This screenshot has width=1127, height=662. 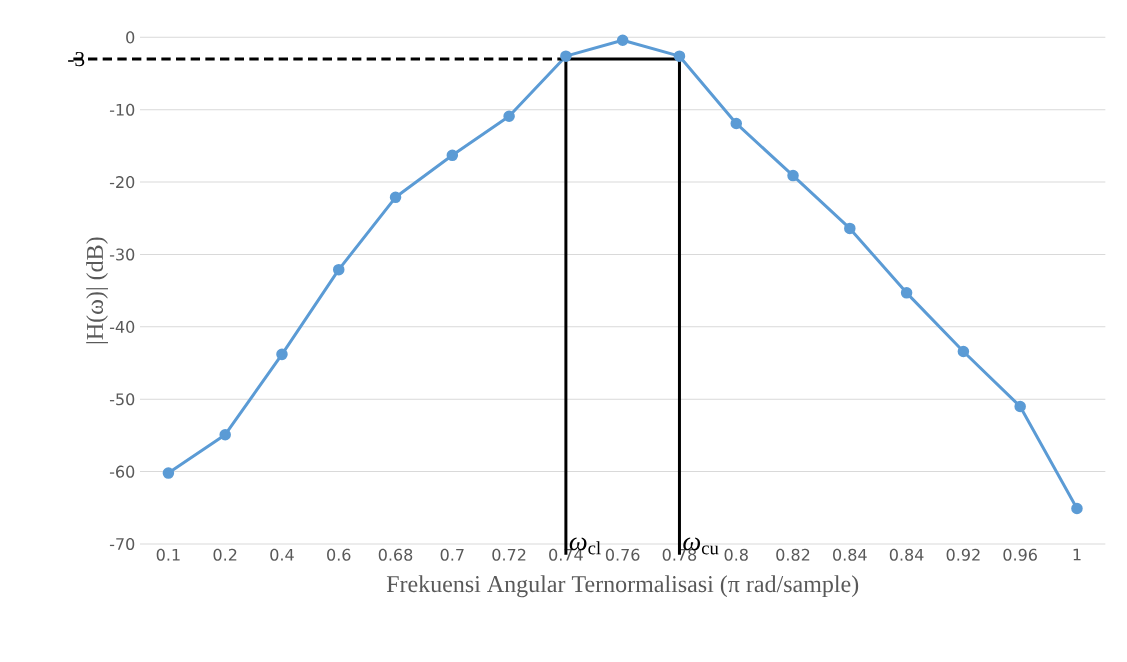 What do you see at coordinates (122, 544) in the screenshot?
I see `y-tick-label: -70` at bounding box center [122, 544].